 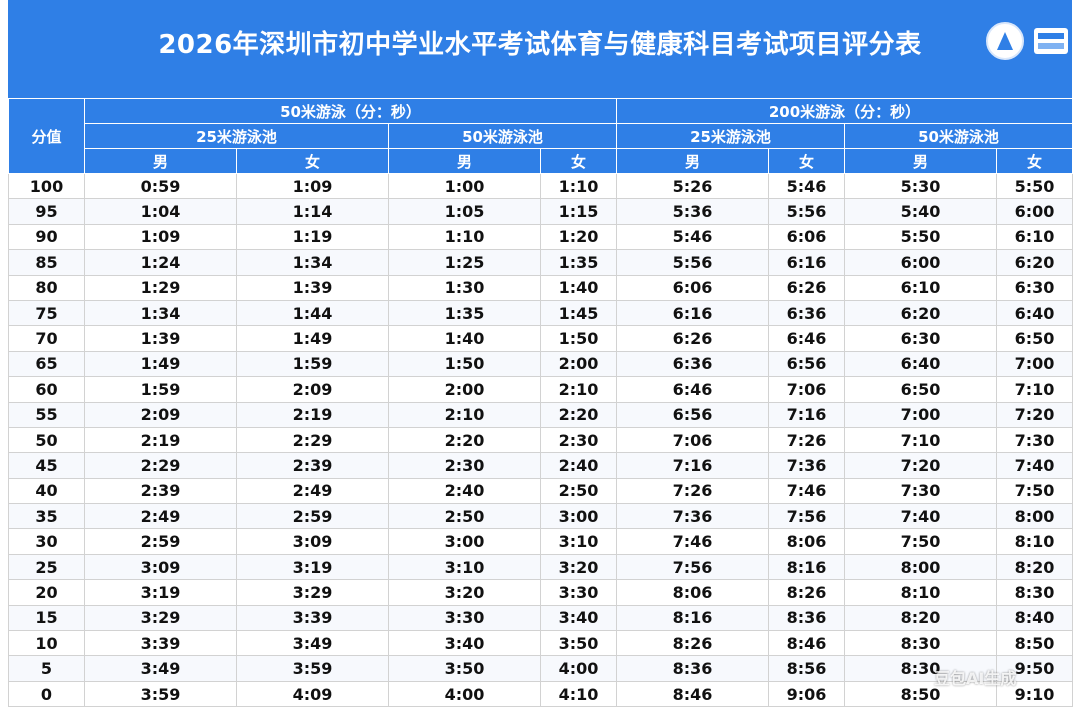 What do you see at coordinates (46, 389) in the screenshot?
I see `cell-score: 60` at bounding box center [46, 389].